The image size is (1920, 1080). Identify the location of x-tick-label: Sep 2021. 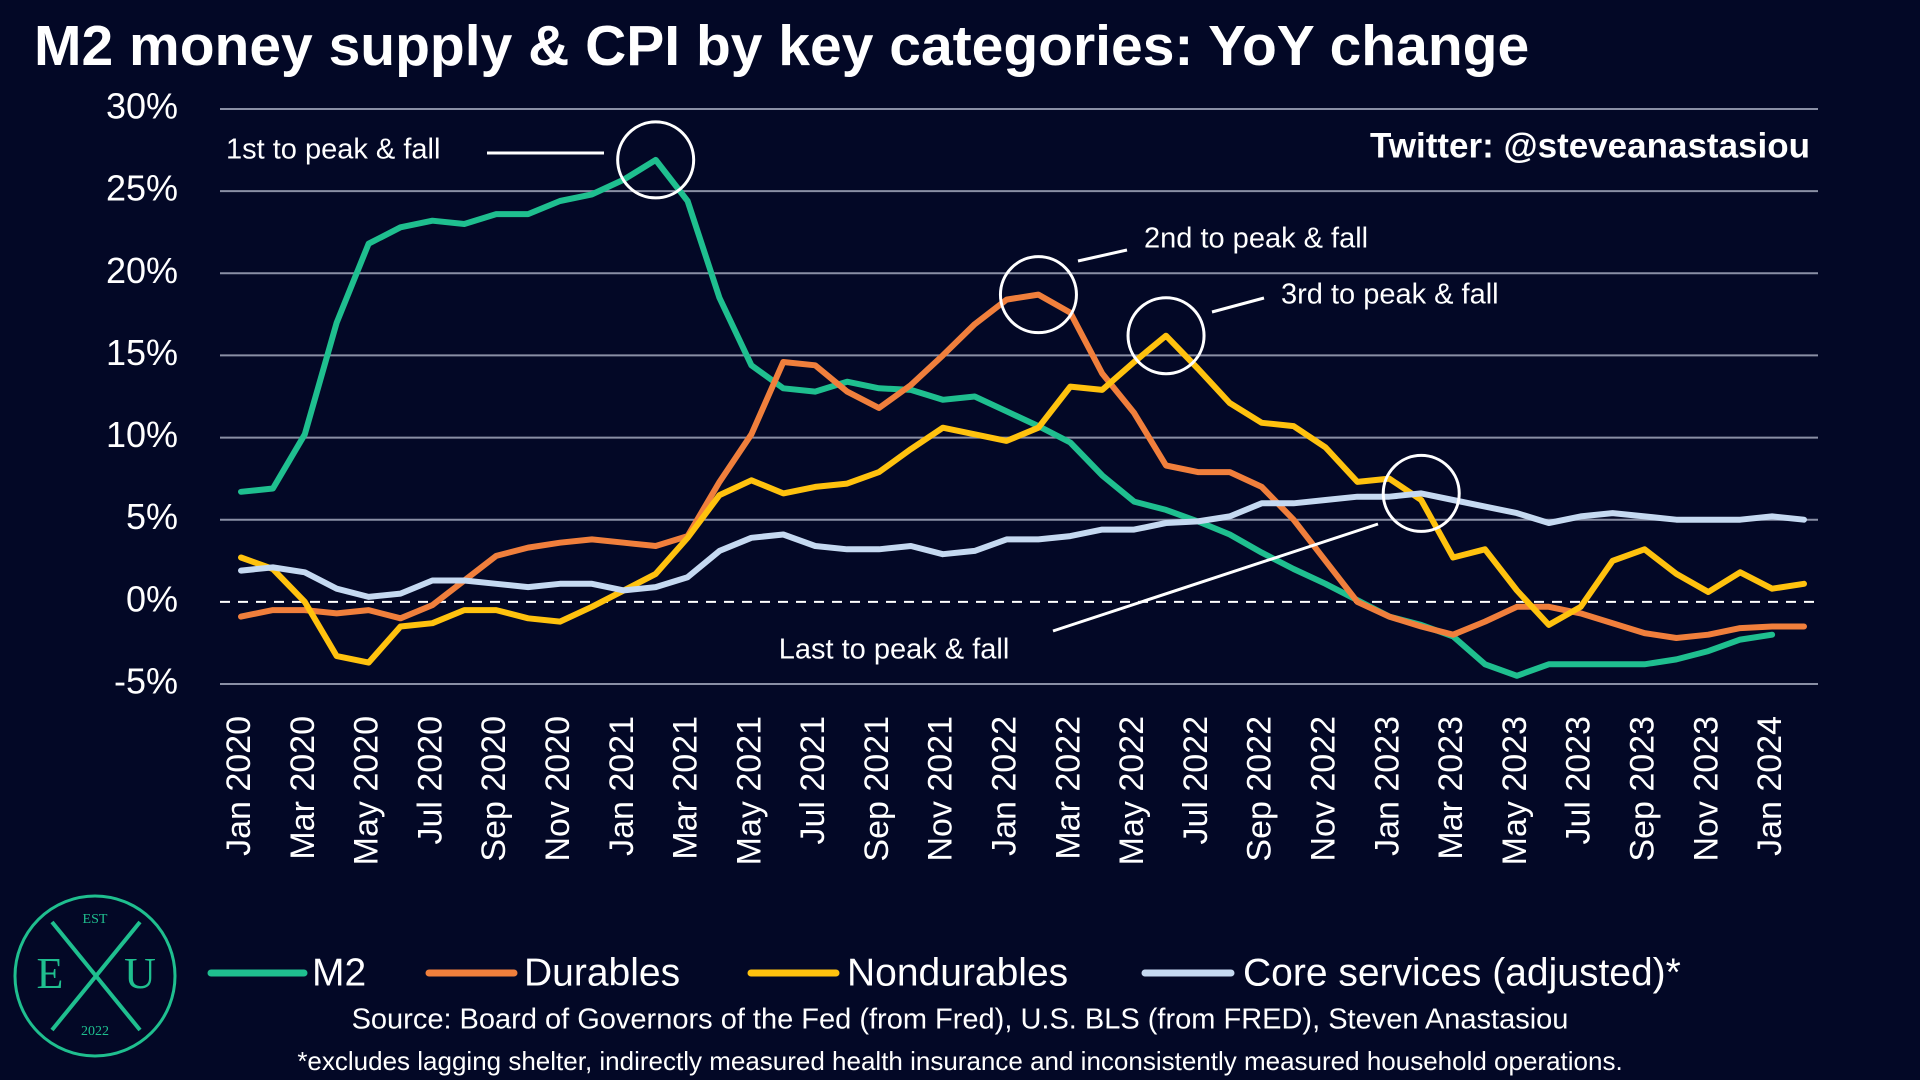
(877, 789).